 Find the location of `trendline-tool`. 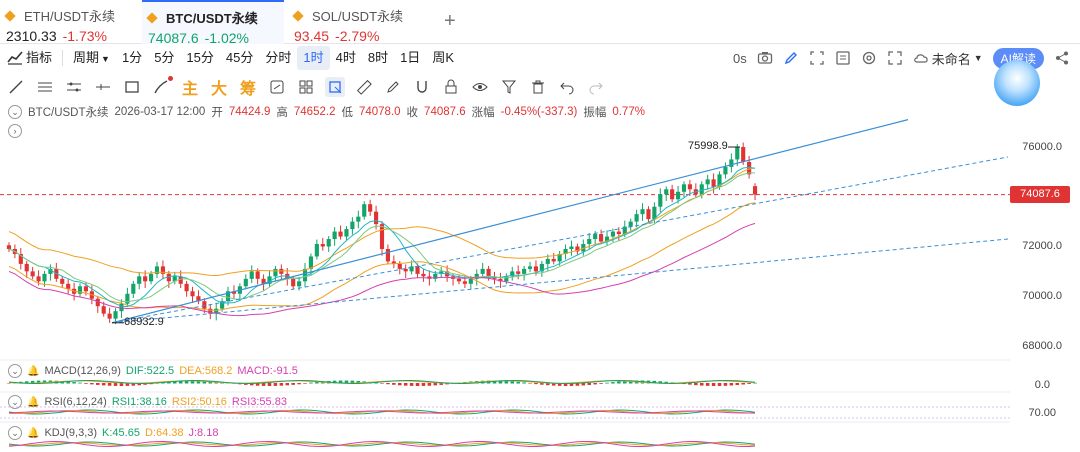

trendline-tool is located at coordinates (16, 87).